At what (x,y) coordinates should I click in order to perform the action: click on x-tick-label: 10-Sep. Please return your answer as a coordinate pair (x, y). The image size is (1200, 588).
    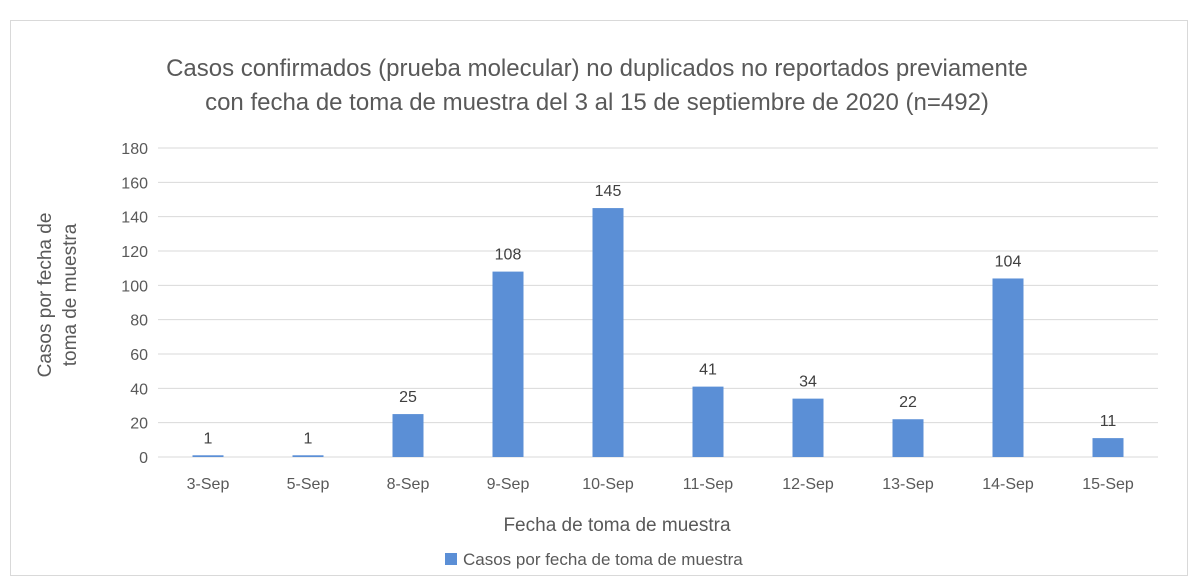
    Looking at the image, I should click on (608, 484).